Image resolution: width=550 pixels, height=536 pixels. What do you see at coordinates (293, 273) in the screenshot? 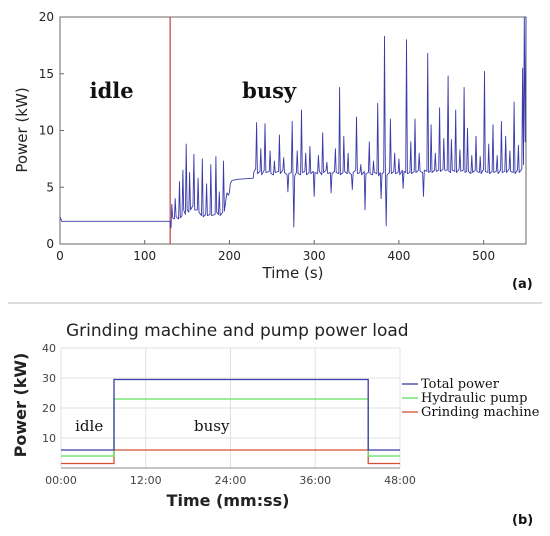
I see `panel-a-x-axis-label: Time (s)` at bounding box center [293, 273].